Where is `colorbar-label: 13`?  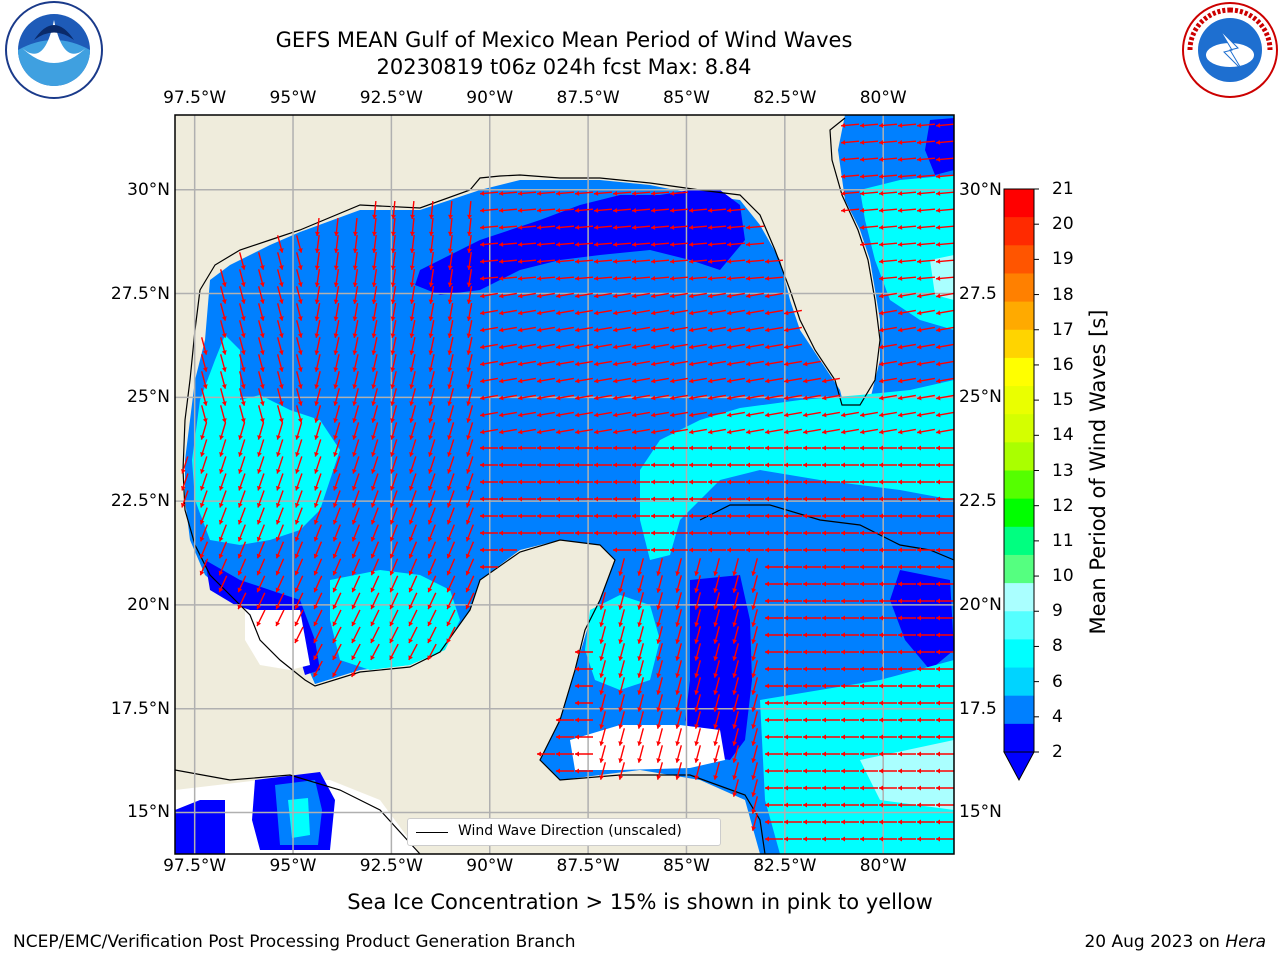 colorbar-label: 13 is located at coordinates (1063, 470).